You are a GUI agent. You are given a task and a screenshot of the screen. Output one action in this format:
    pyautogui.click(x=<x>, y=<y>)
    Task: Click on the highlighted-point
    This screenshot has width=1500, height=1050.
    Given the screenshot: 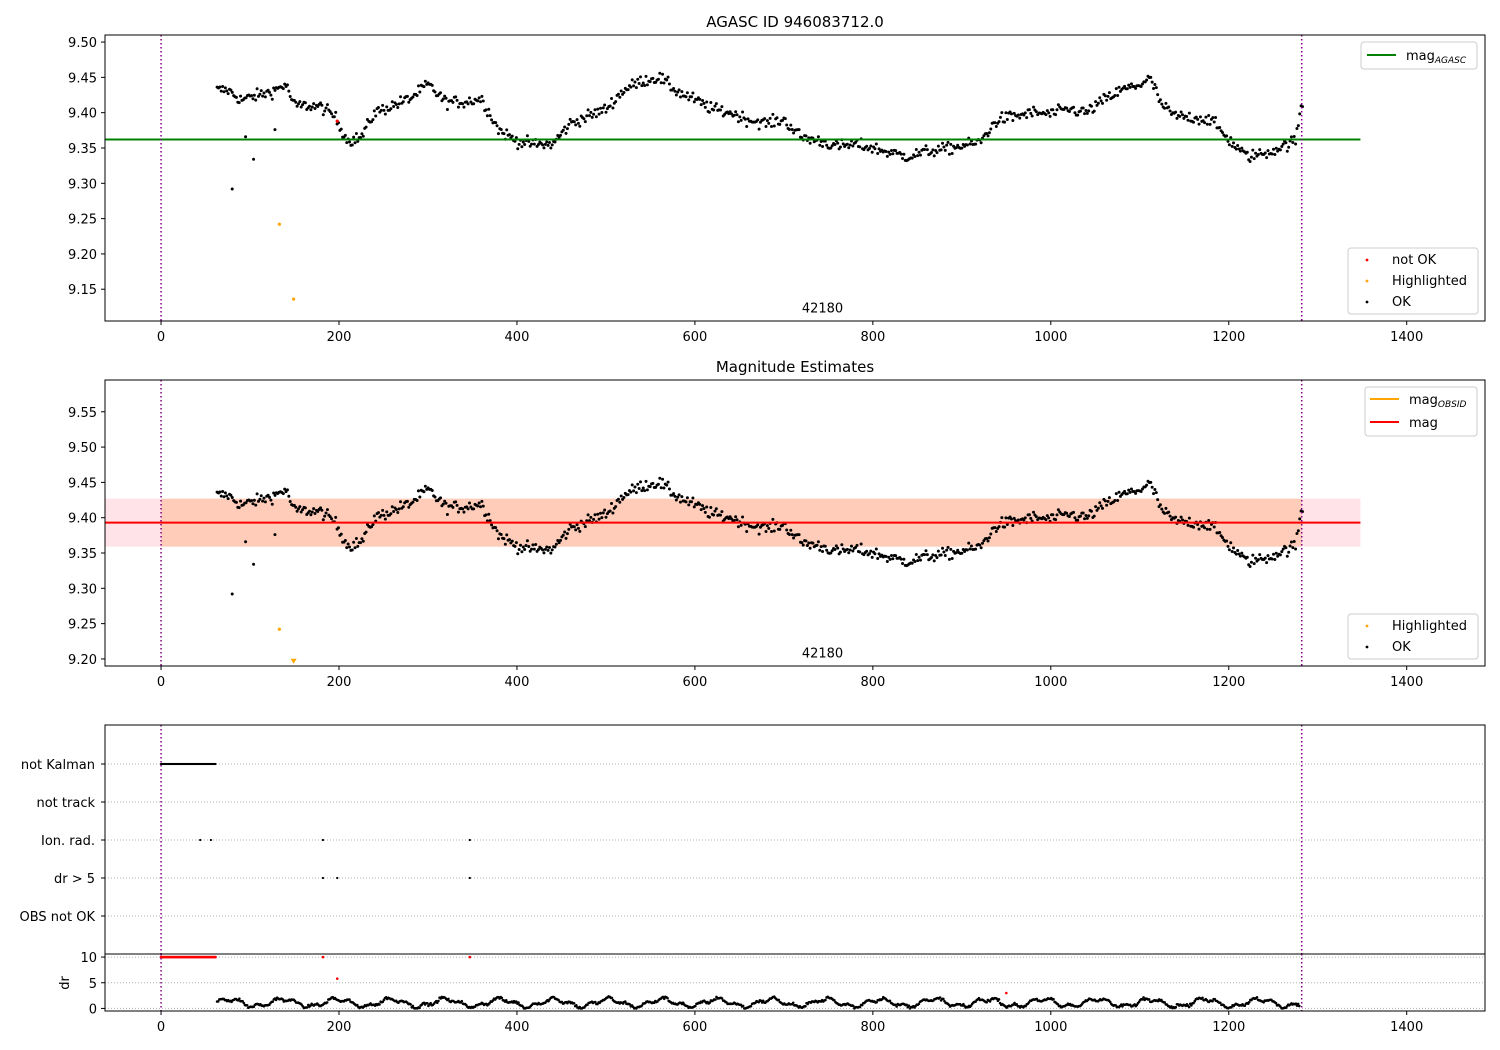 What is the action you would take?
    pyautogui.click(x=279, y=224)
    